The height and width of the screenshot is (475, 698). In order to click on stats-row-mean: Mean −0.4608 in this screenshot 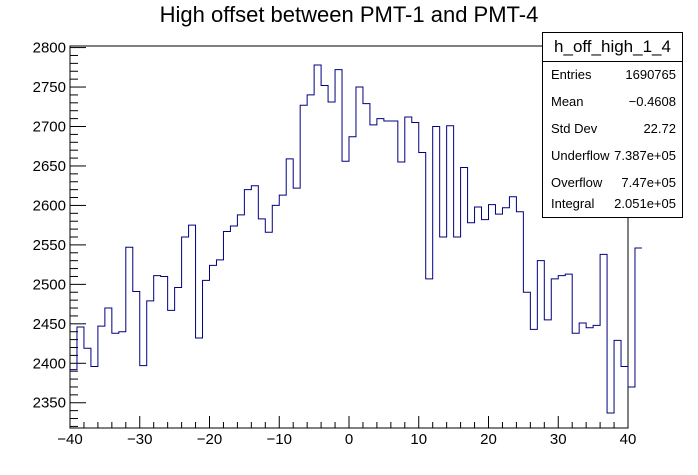, I will do `click(613, 104)`.